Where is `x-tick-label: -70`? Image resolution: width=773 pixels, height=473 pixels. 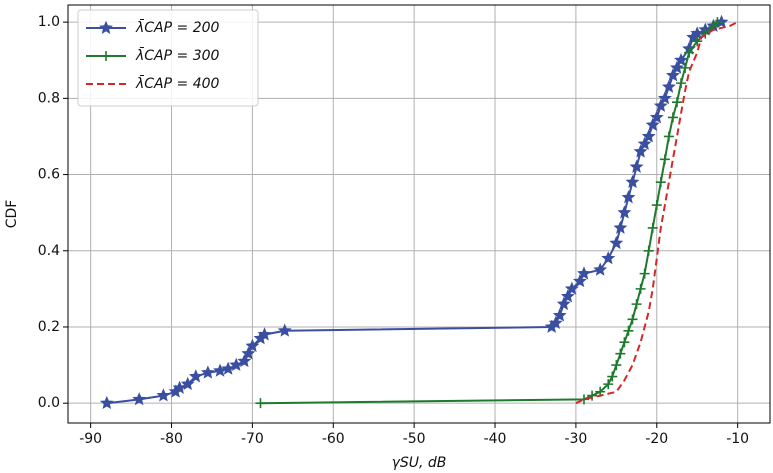 x-tick-label: -70 is located at coordinates (252, 439).